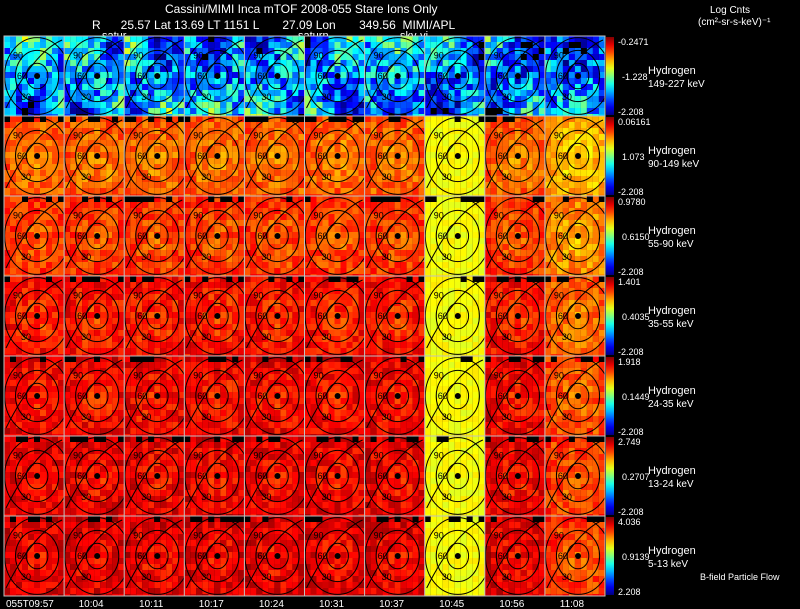  I want to click on panel-7-colorbar-max: 4.036, so click(629, 522).